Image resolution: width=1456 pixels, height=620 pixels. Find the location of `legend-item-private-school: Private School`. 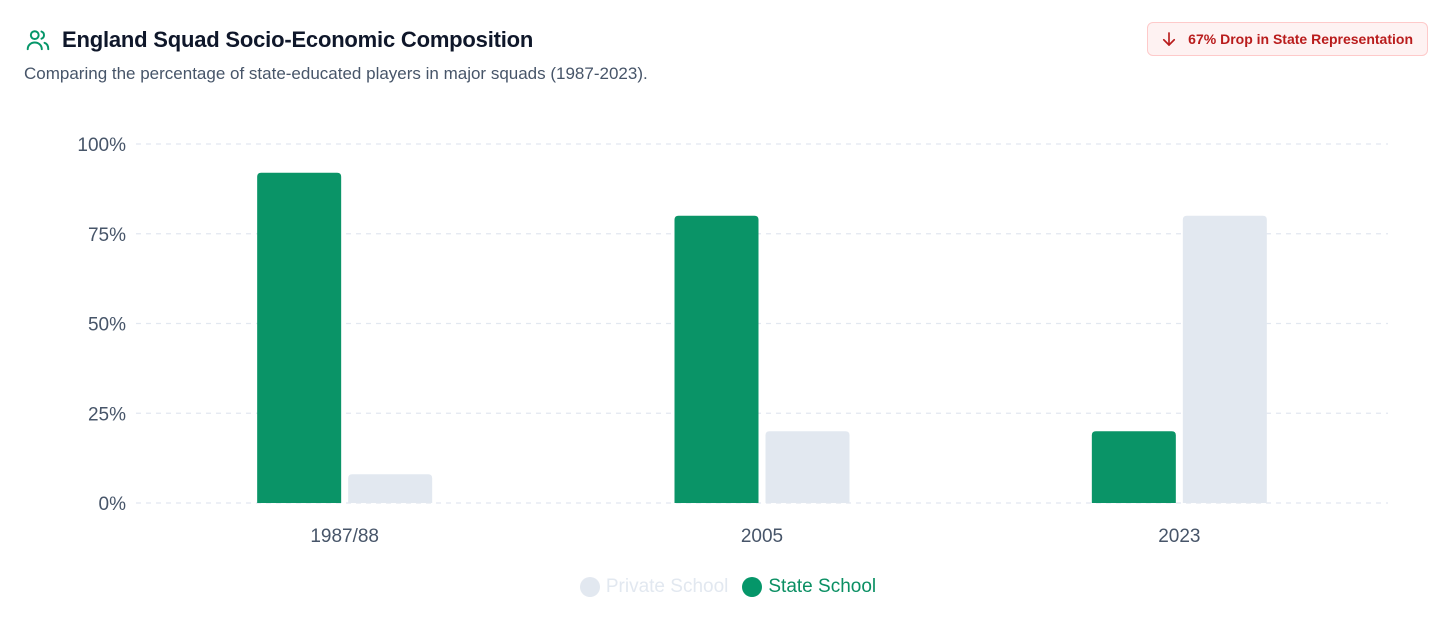

legend-item-private-school: Private School is located at coordinates (654, 587).